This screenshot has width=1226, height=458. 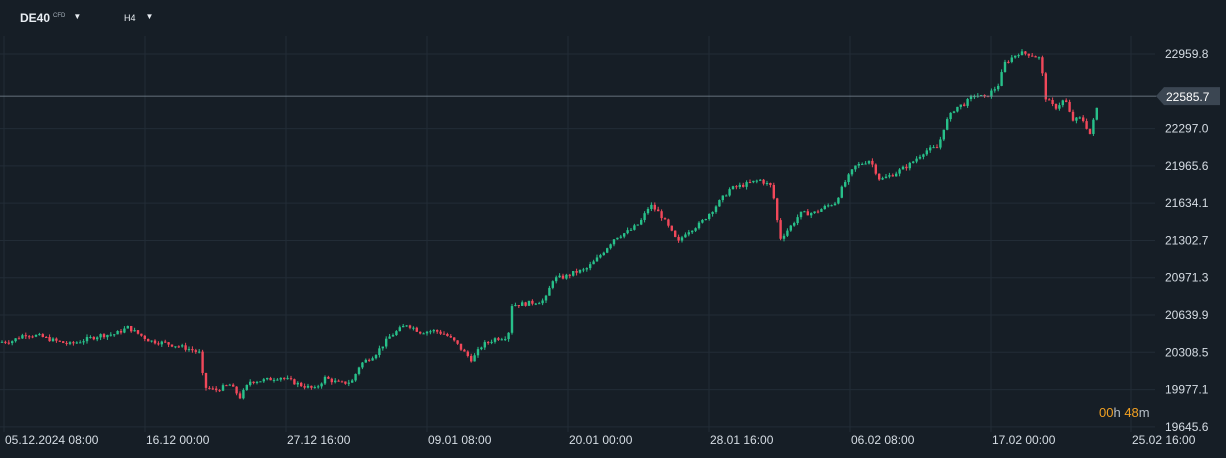 I want to click on candle-countdown: 00h 48m, so click(x=1124, y=412).